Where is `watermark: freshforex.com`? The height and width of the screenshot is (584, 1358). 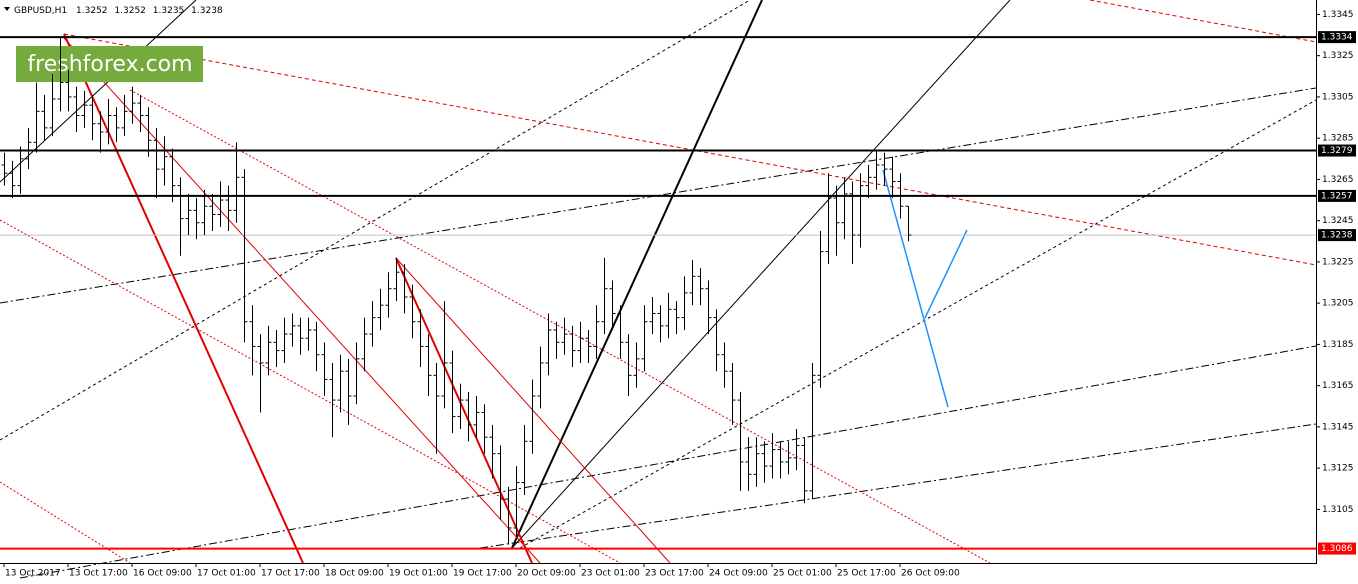 watermark: freshforex.com is located at coordinates (109, 64).